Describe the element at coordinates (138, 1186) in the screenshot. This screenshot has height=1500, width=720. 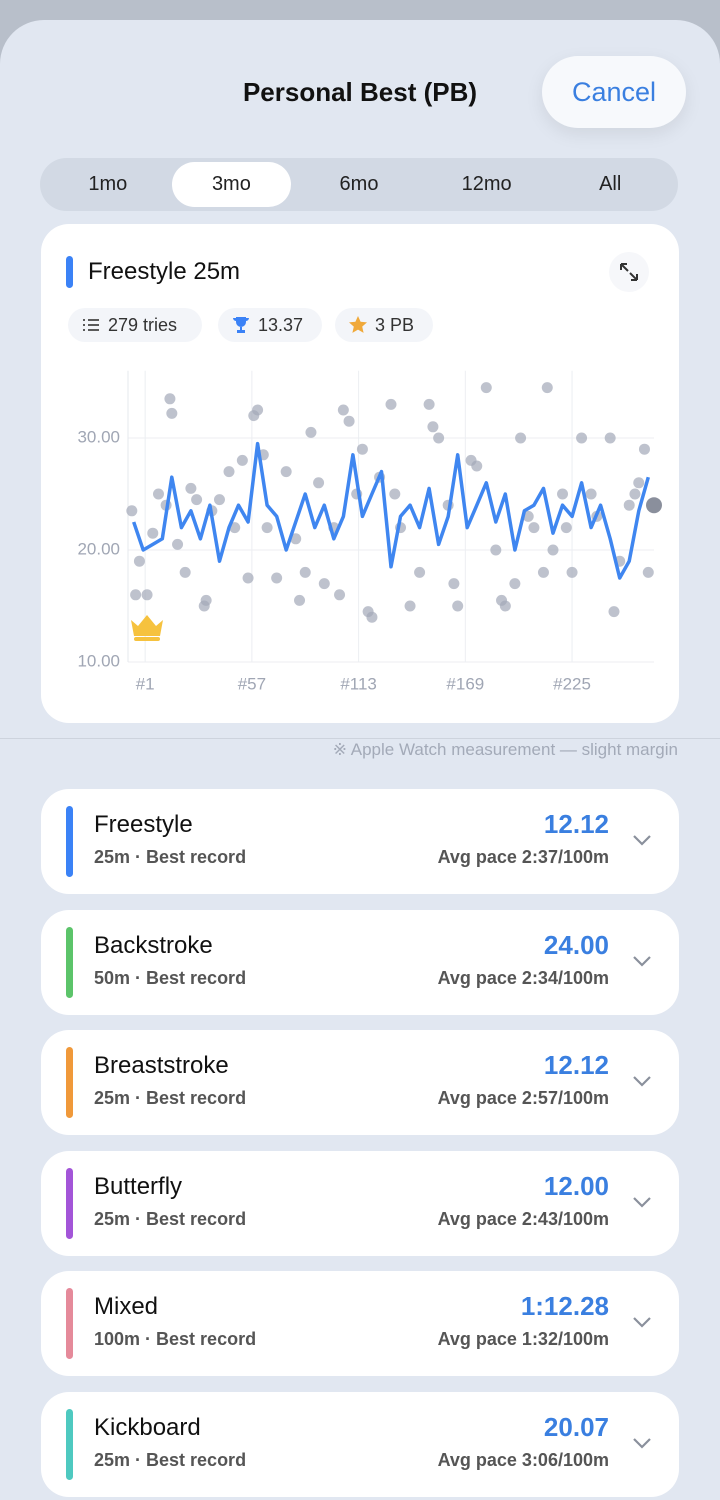
I see `record-name: Butterfly` at that location.